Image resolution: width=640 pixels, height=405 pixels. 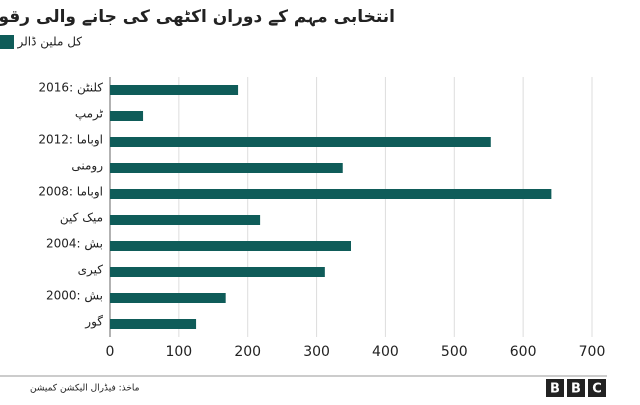 What do you see at coordinates (93, 322) in the screenshot?
I see `y-tick-label: گور` at bounding box center [93, 322].